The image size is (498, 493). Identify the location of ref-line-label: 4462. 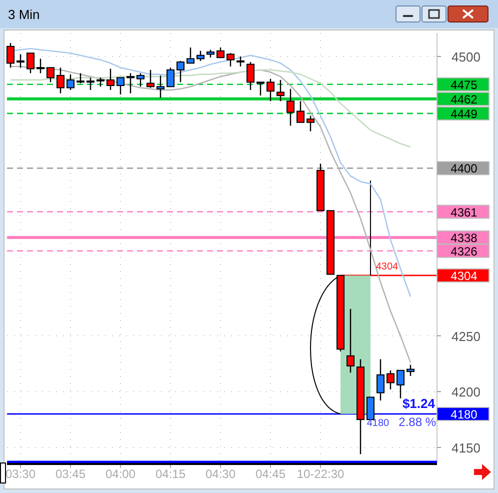
(464, 99).